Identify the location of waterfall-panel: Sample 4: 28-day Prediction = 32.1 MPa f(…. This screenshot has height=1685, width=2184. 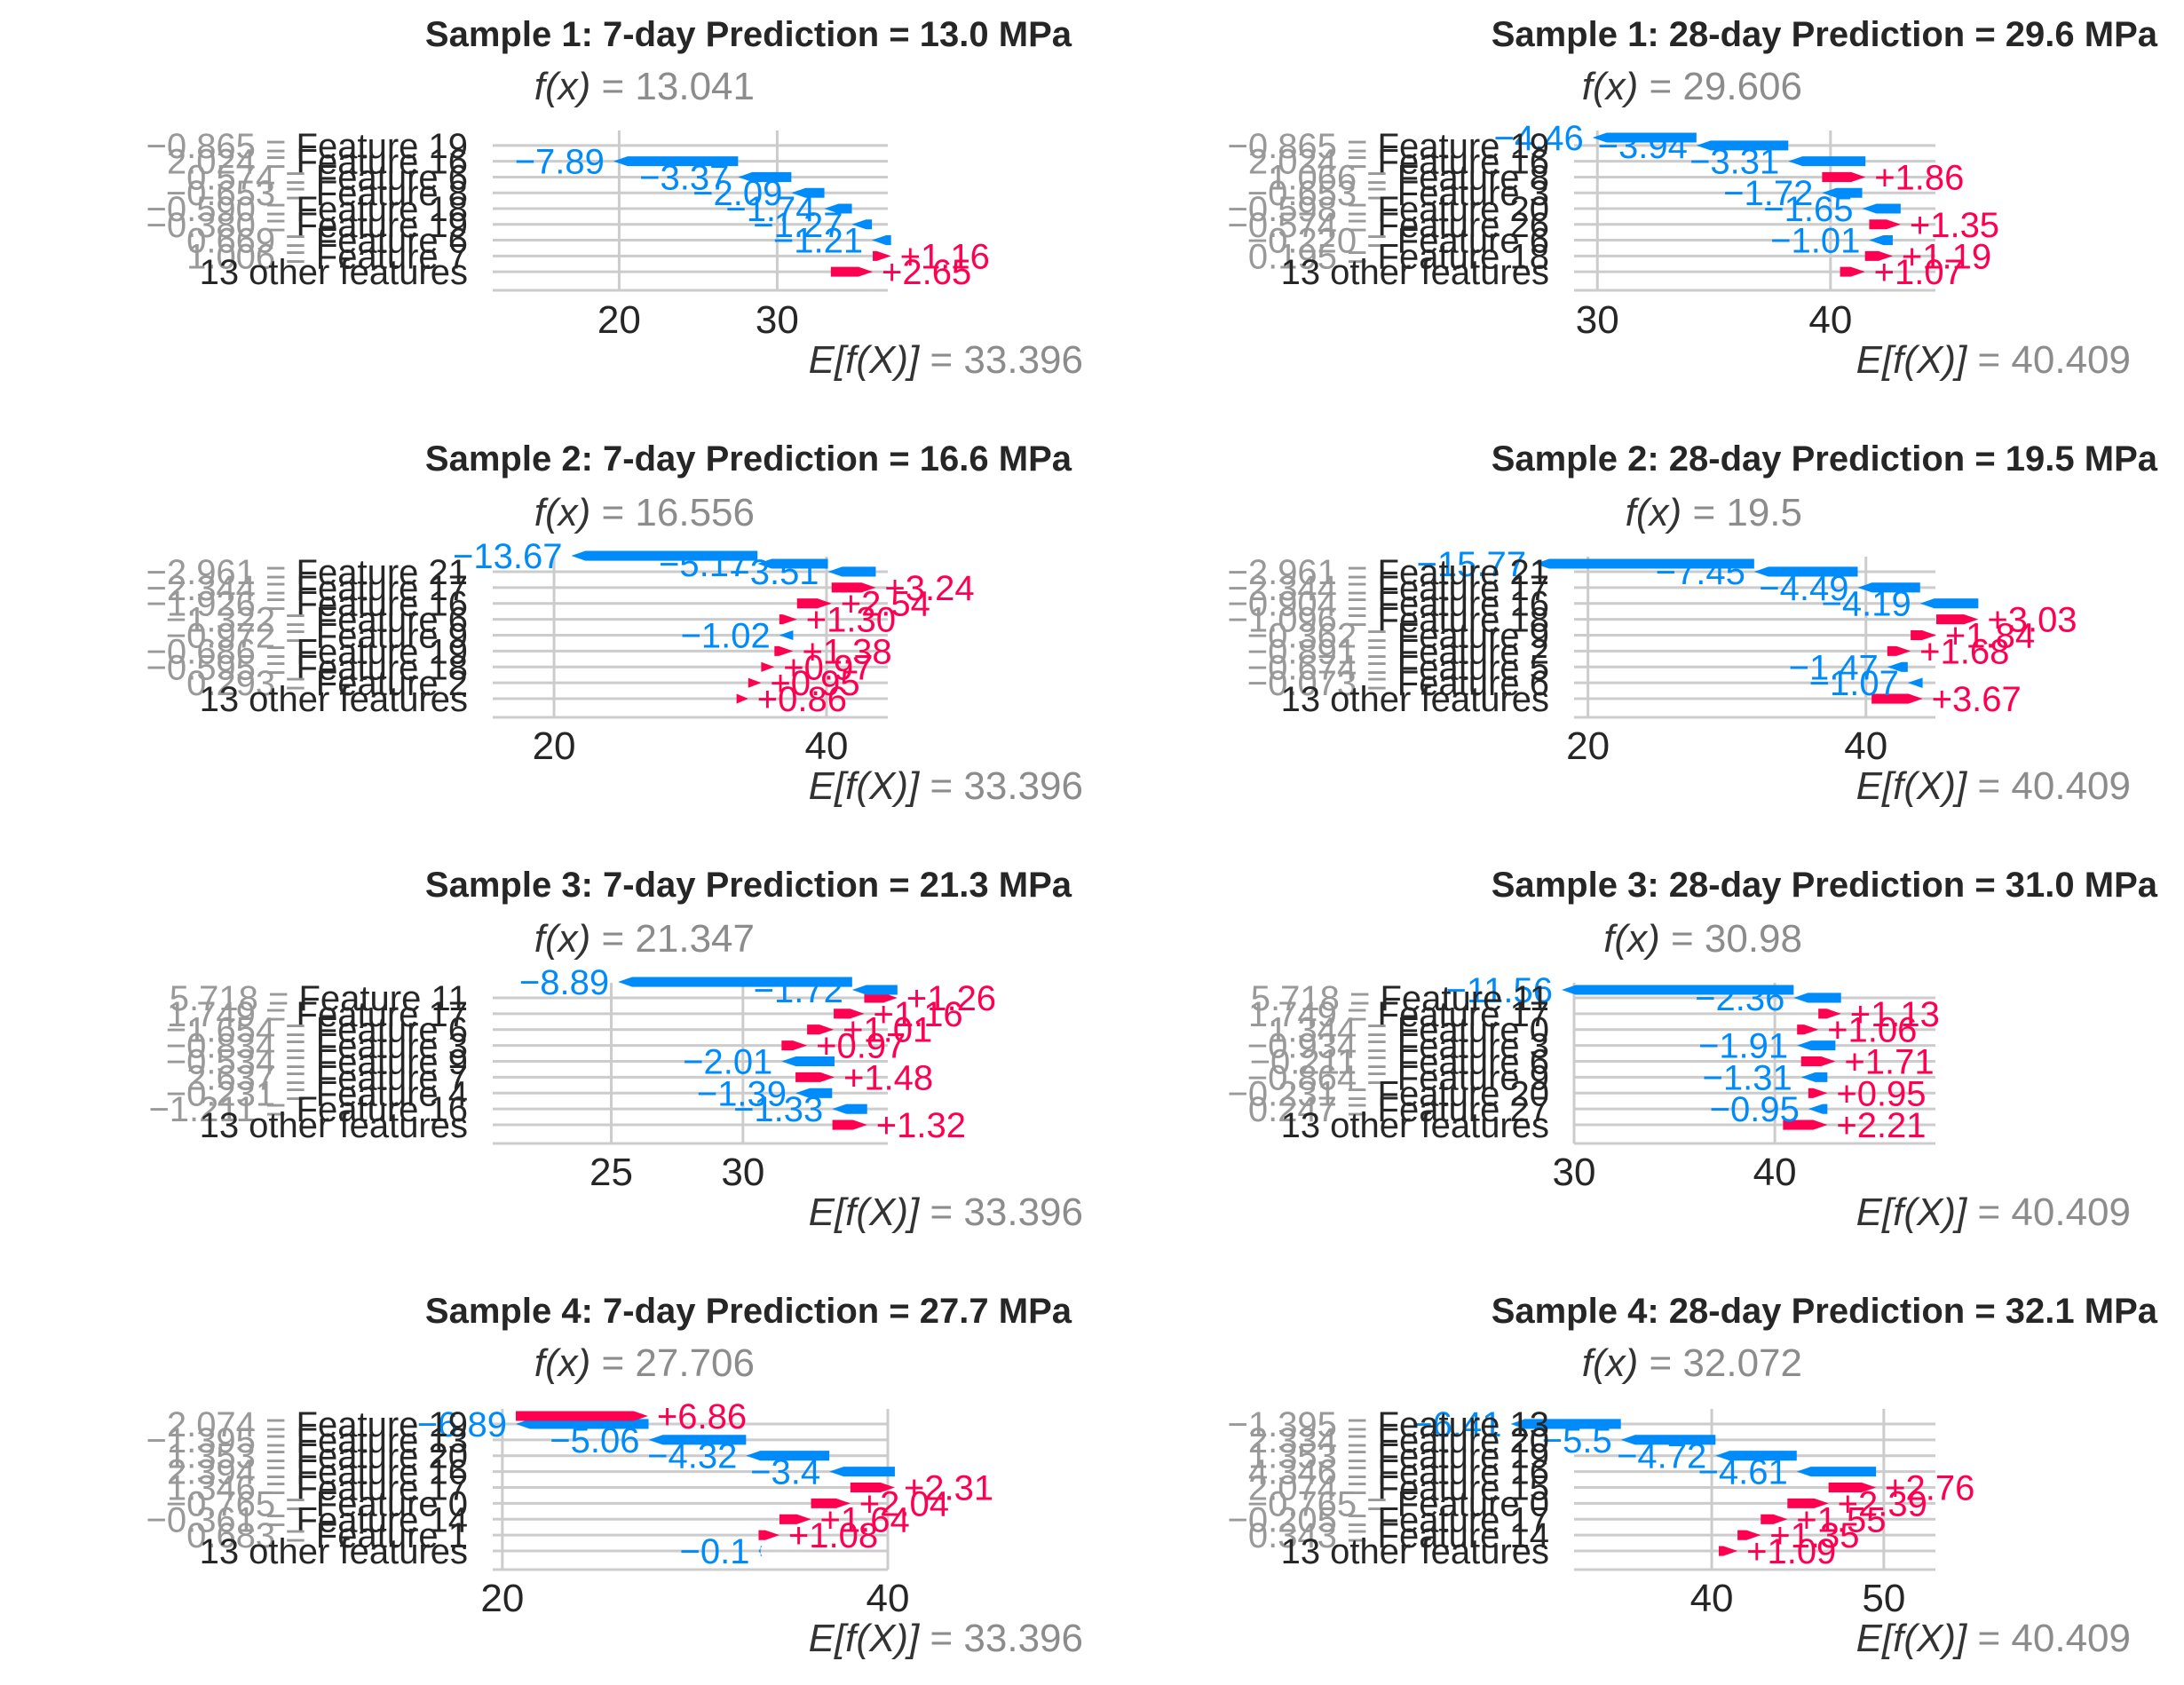
(1692, 1476).